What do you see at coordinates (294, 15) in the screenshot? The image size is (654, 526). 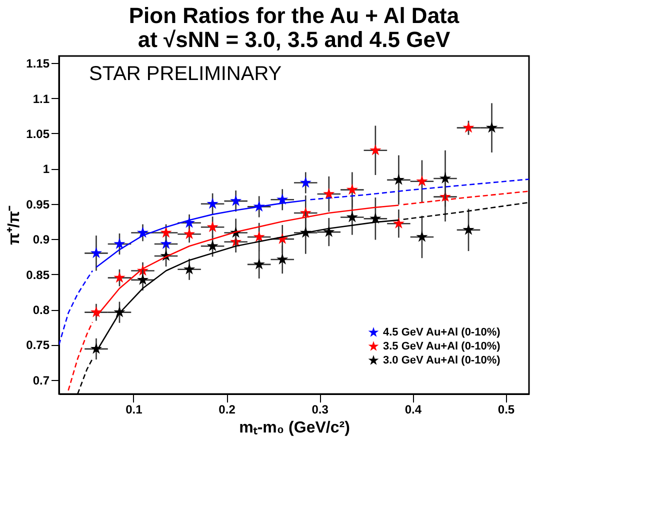 I see `text: Pion Ratios for the Au + Al Data` at bounding box center [294, 15].